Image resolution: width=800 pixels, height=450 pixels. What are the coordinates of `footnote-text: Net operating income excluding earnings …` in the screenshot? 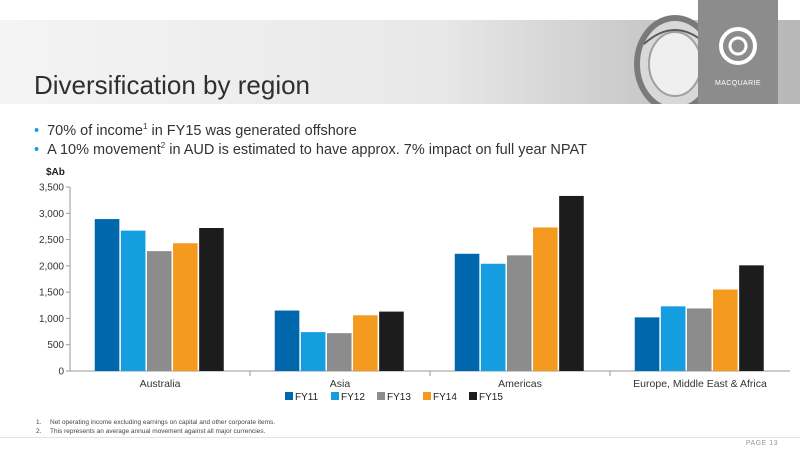 It's located at (163, 422).